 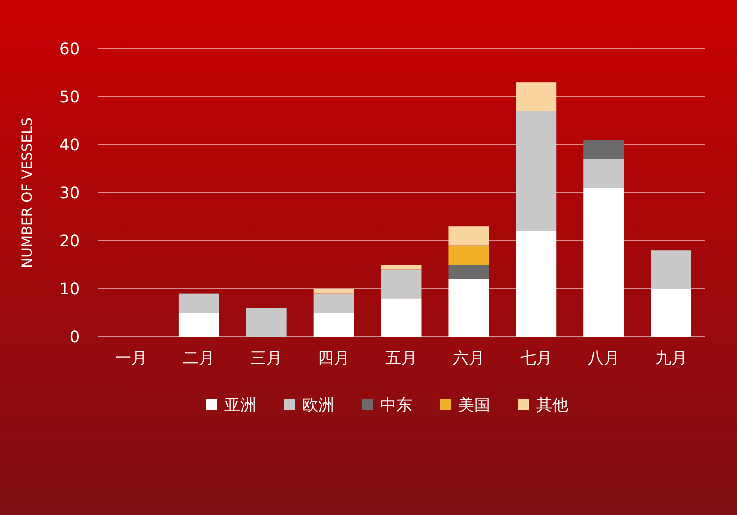 What do you see at coordinates (671, 358) in the screenshot?
I see `x-tick-label: 九月` at bounding box center [671, 358].